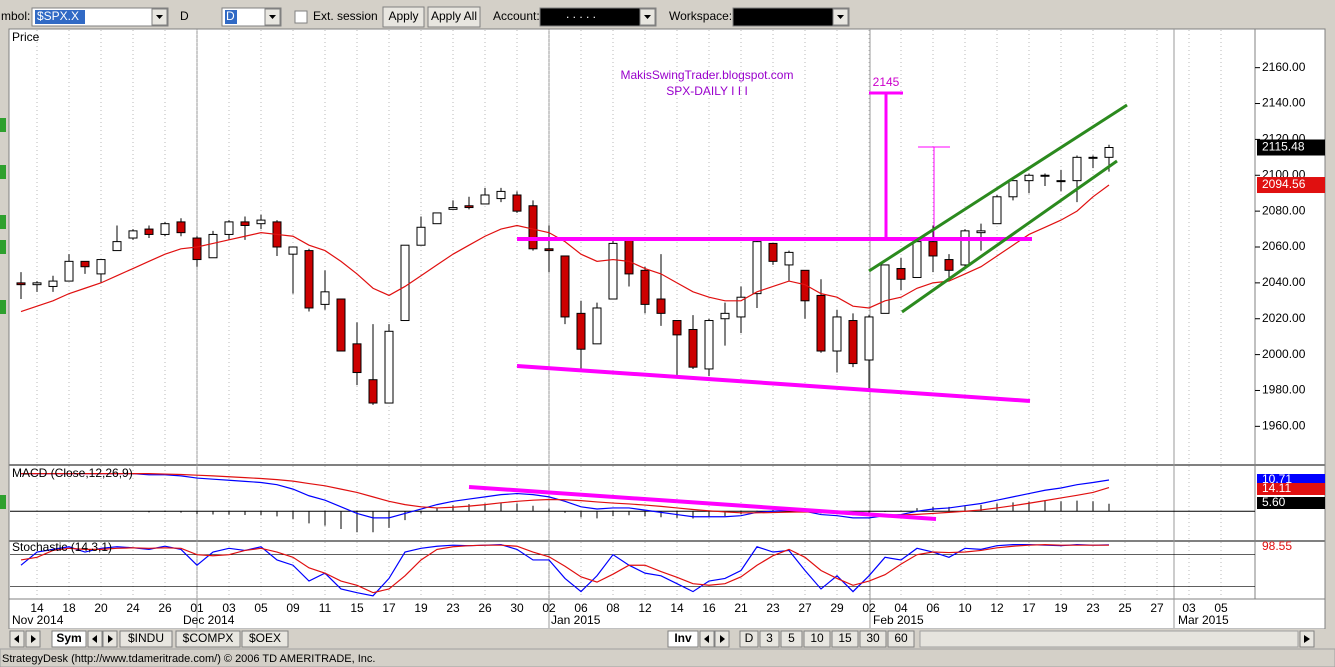 The width and height of the screenshot is (1335, 667). What do you see at coordinates (667, 657) in the screenshot?
I see `status-bar` at bounding box center [667, 657].